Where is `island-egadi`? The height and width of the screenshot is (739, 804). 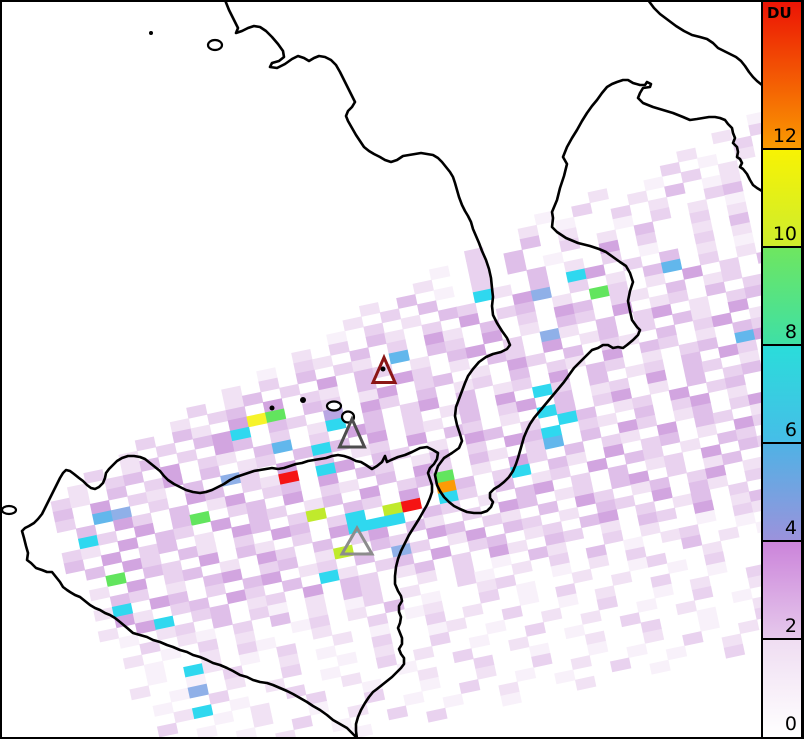
island-egadi is located at coordinates (9, 510).